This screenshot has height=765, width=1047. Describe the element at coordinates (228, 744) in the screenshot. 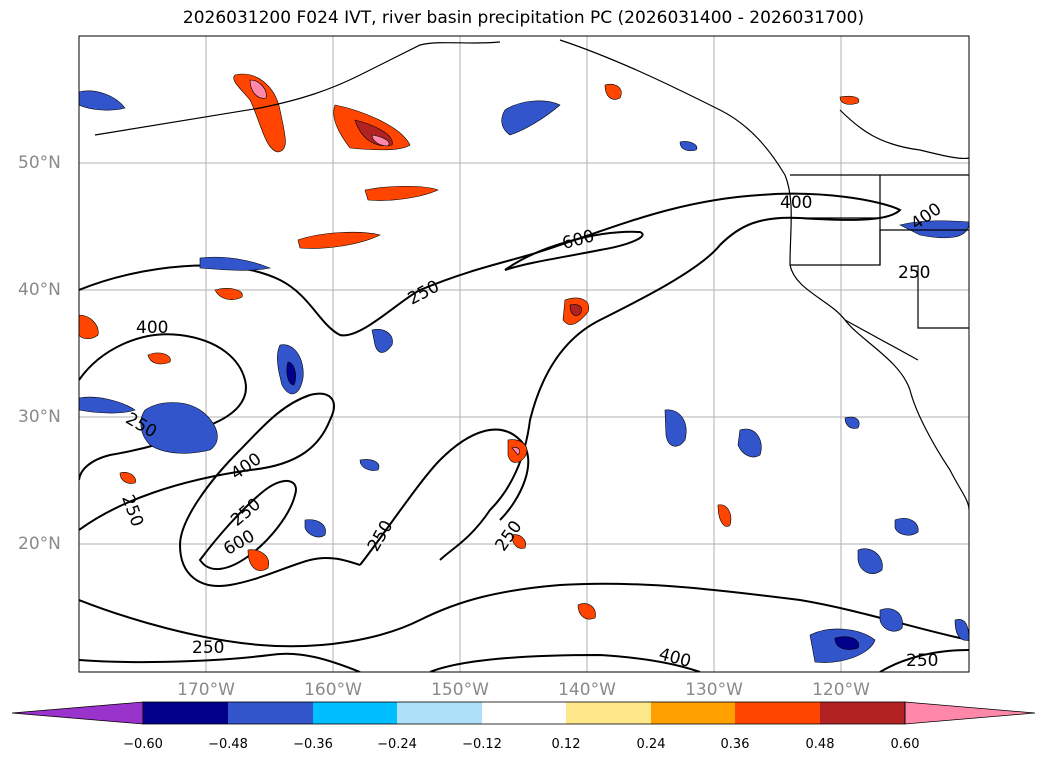

I see `colorbar-tick-label: −0.48` at that location.